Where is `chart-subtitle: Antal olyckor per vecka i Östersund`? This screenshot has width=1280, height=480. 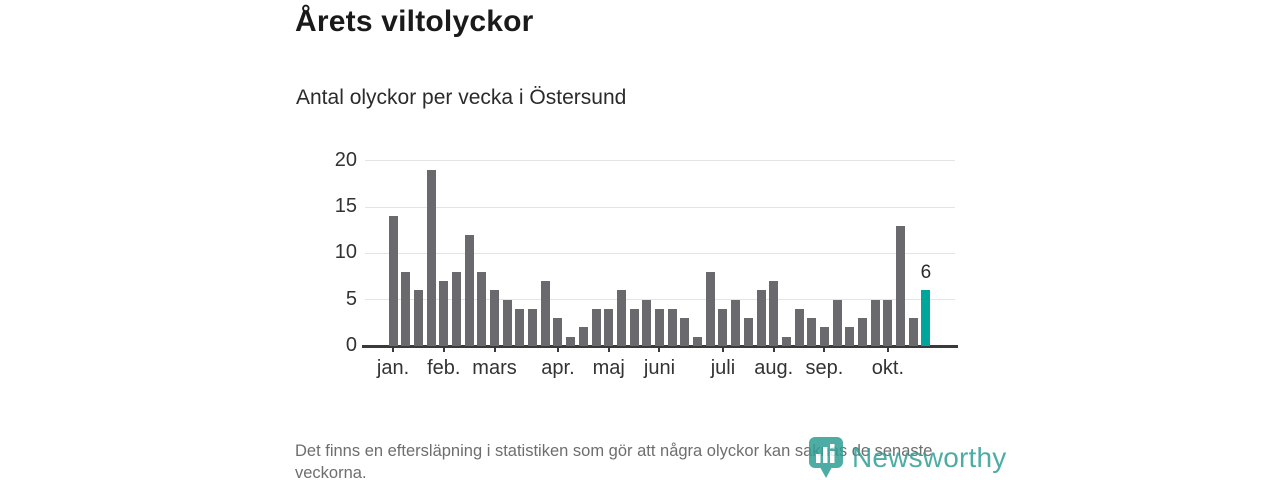
chart-subtitle: Antal olyckor per vecka i Östersund is located at coordinates (461, 97).